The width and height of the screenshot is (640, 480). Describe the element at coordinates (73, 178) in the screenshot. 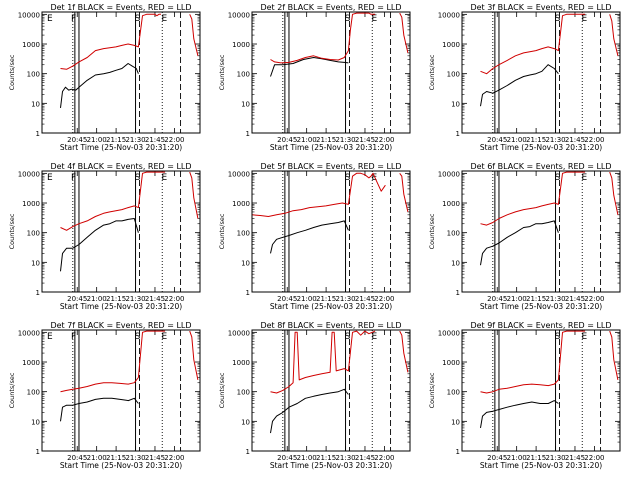

I see `flag-label: F` at that location.